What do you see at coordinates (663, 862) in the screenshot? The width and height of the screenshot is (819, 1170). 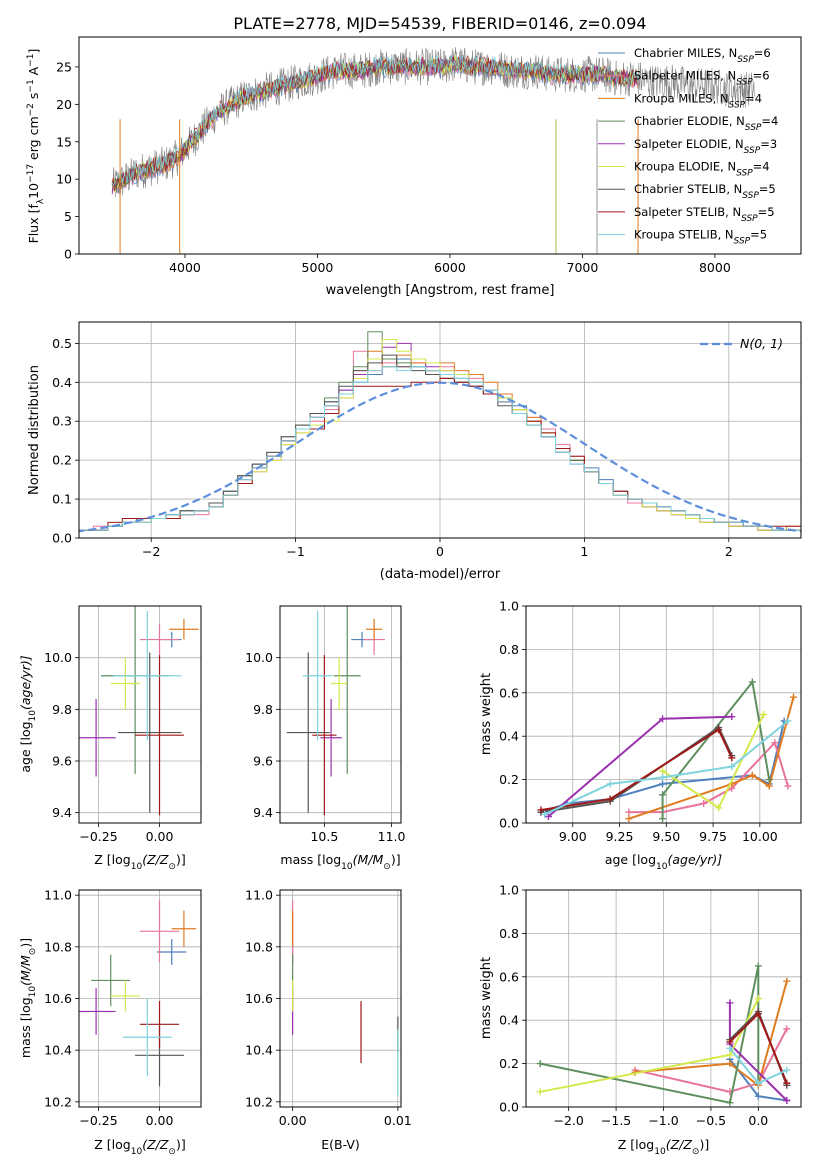 I see `massweight-vs-age-xlabel: age [log10(age/yr)]` at bounding box center [663, 862].